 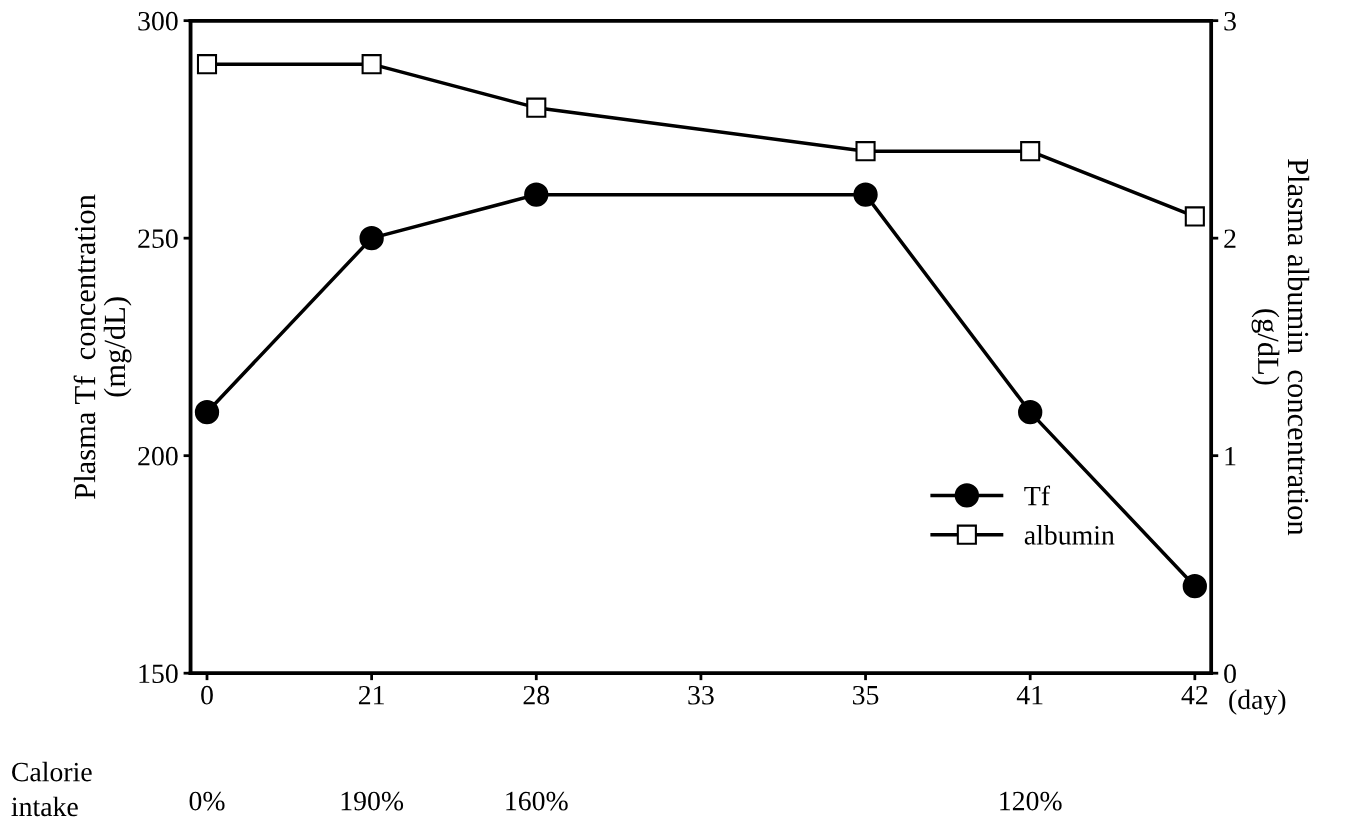 What do you see at coordinates (1069, 535) in the screenshot?
I see `legend-label: albumin` at bounding box center [1069, 535].